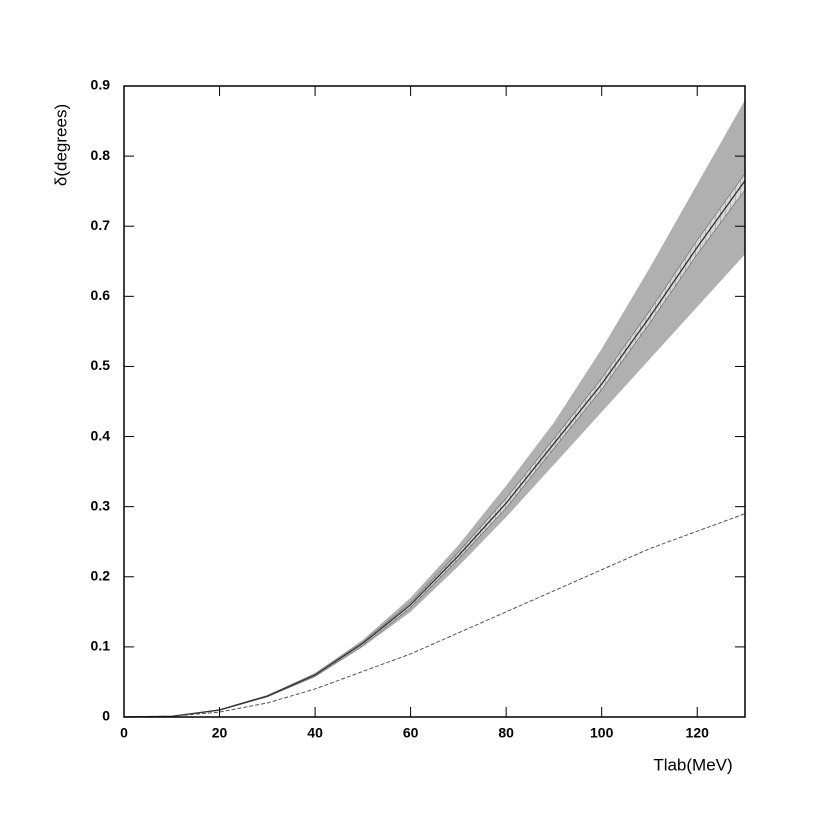 The image size is (830, 830). I want to click on y-tick-label: 0.7, so click(101, 225).